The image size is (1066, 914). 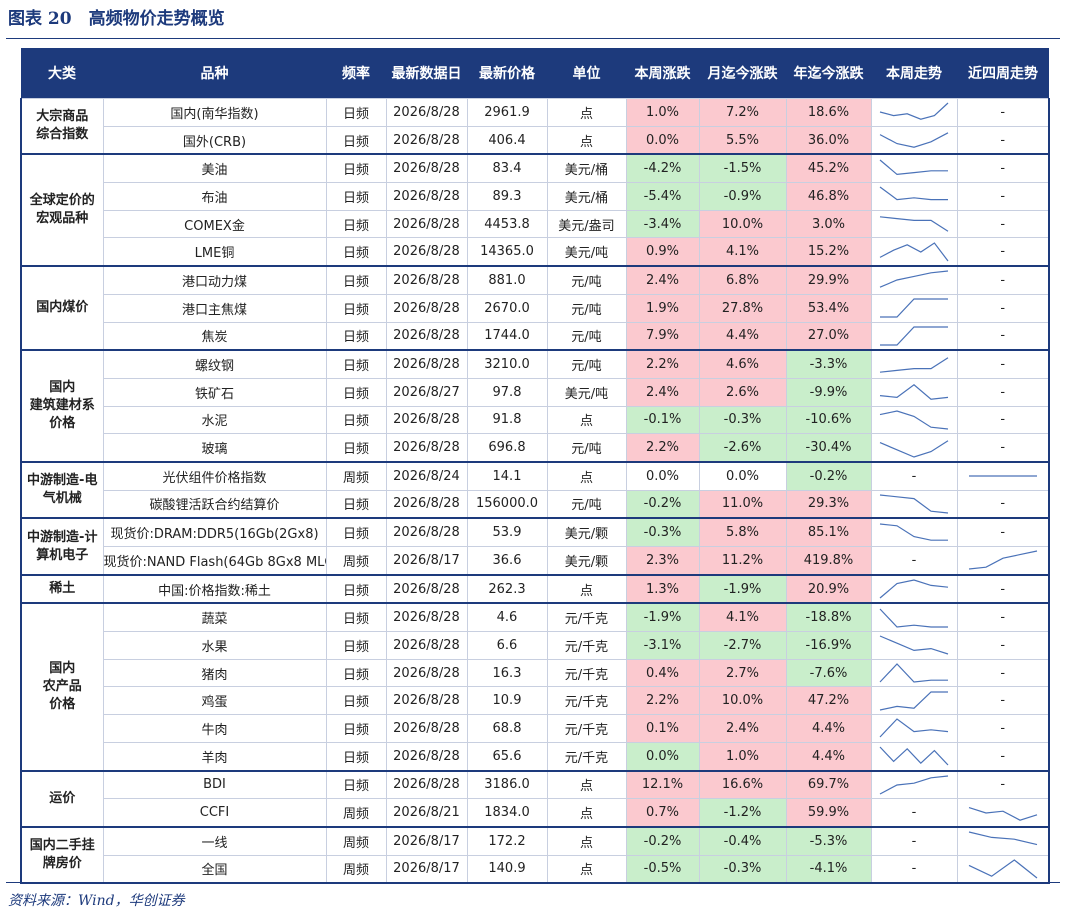 What do you see at coordinates (507, 73) in the screenshot?
I see `header-cell: 最新价格` at bounding box center [507, 73].